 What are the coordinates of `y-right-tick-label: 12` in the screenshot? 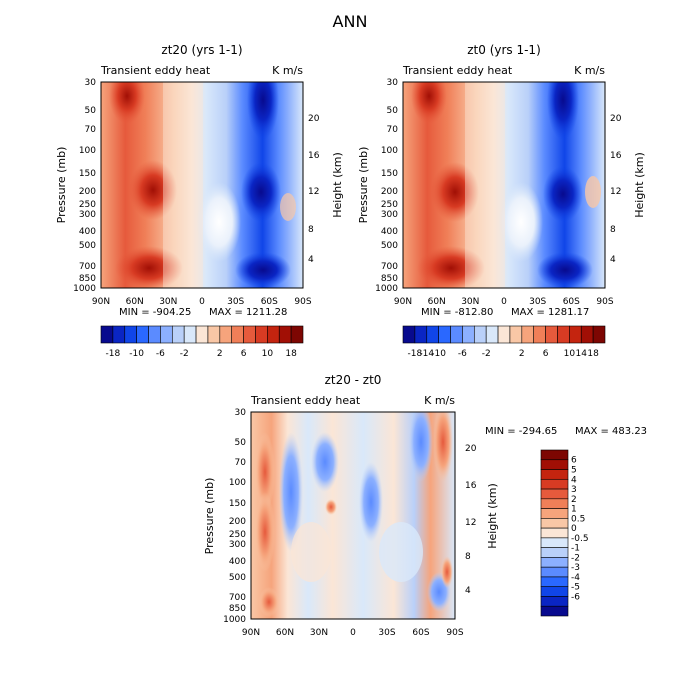 It's located at (313, 192).